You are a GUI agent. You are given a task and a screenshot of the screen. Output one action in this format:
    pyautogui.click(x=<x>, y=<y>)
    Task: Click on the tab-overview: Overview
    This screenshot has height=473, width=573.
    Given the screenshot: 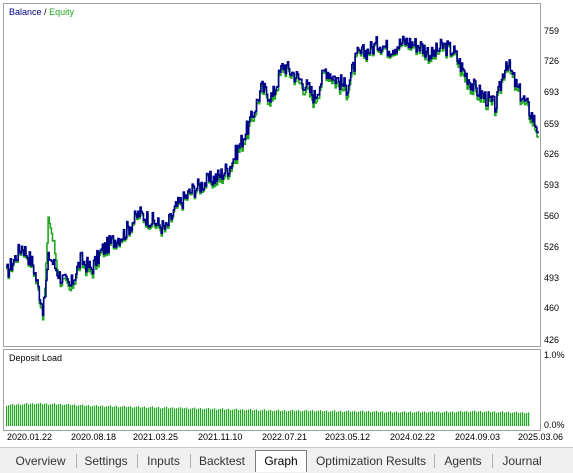 What is the action you would take?
    pyautogui.click(x=40, y=461)
    